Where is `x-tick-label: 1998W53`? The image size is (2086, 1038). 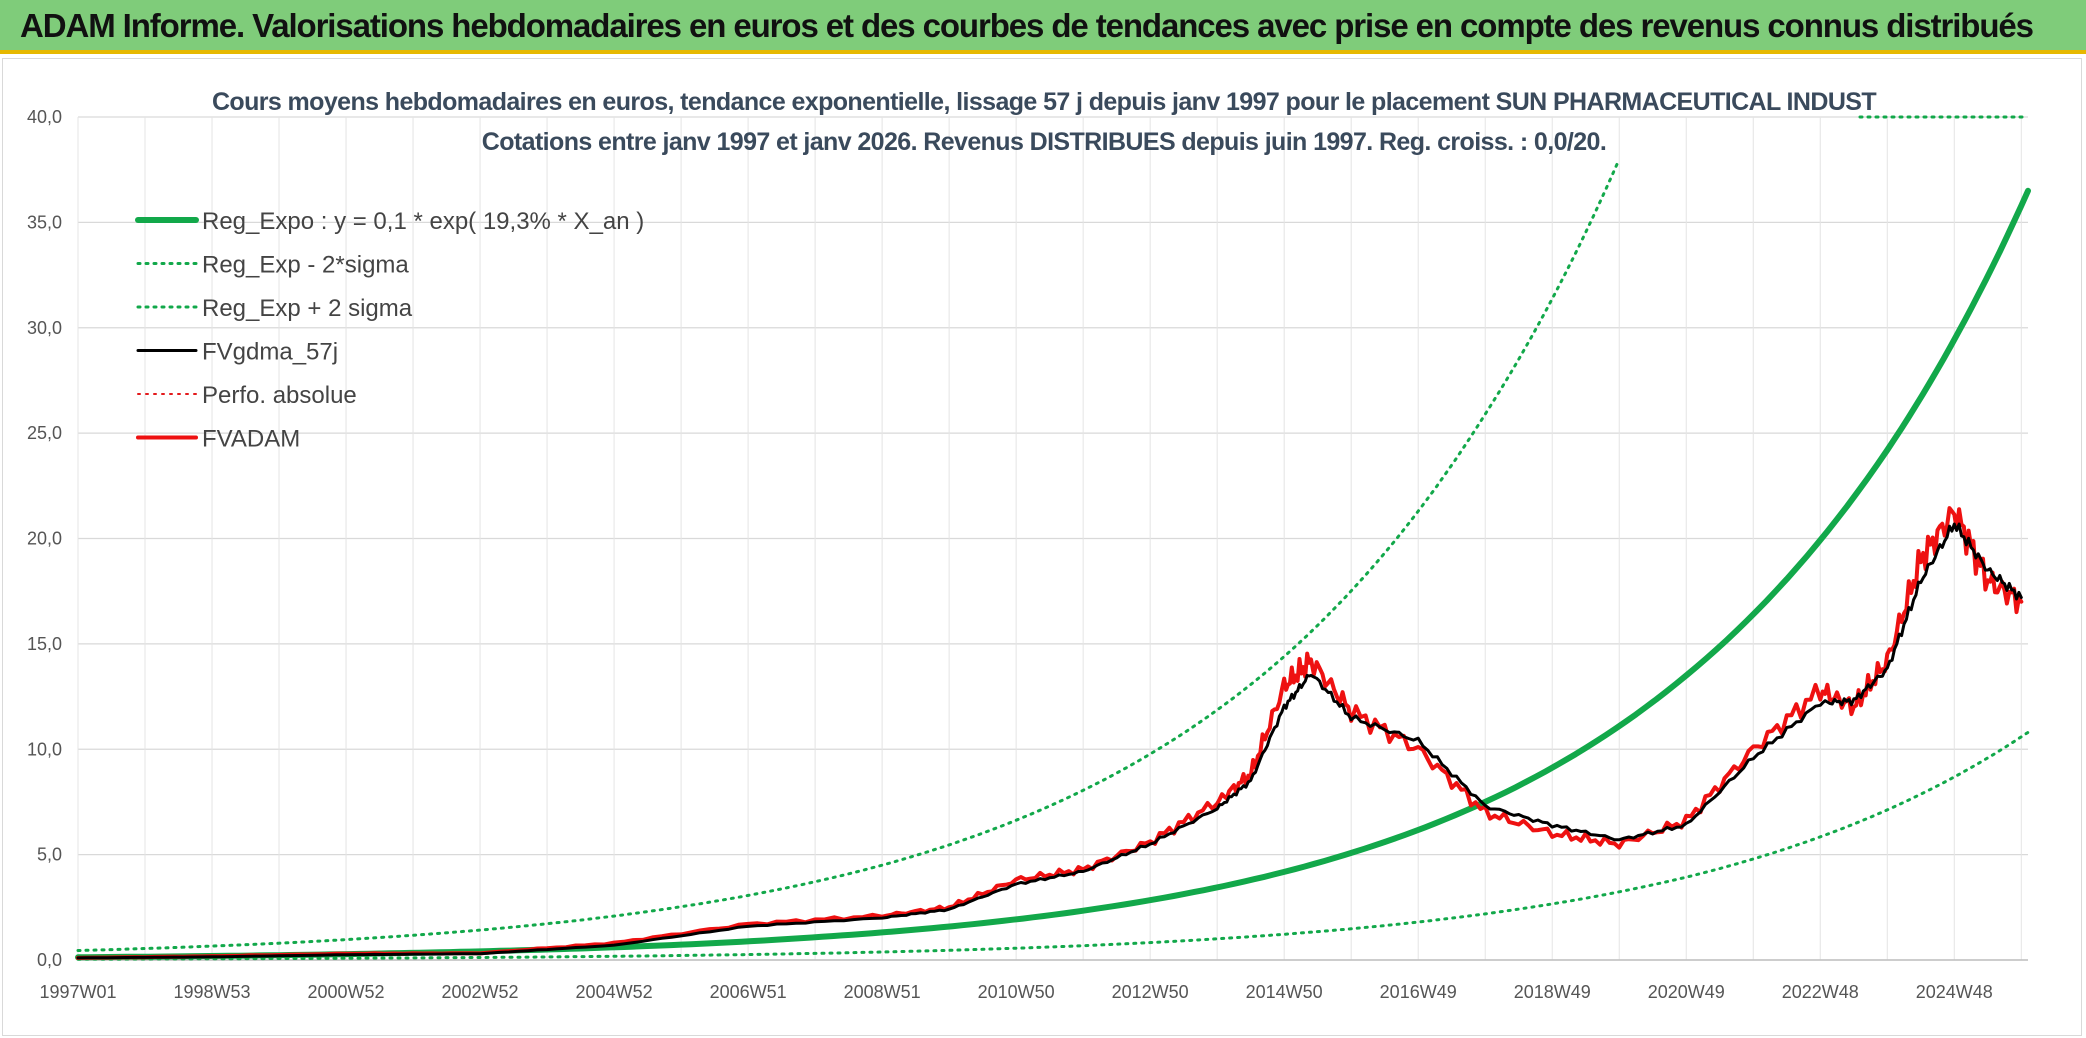 x-tick-label: 1998W53 is located at coordinates (211, 992).